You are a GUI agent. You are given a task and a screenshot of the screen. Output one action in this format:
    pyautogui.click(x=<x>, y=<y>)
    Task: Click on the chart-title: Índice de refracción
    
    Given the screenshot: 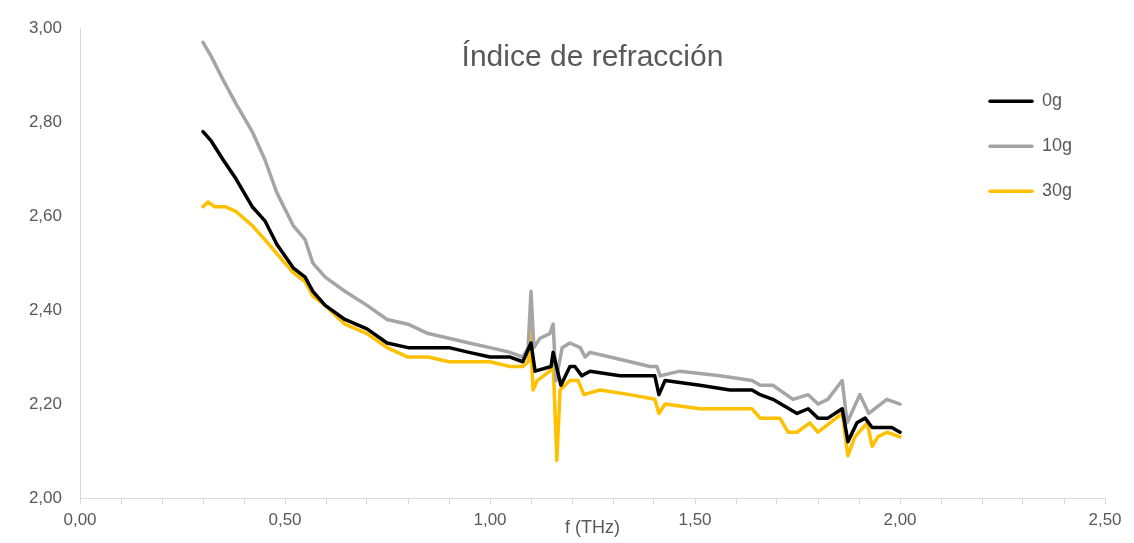 What is the action you would take?
    pyautogui.click(x=592, y=56)
    